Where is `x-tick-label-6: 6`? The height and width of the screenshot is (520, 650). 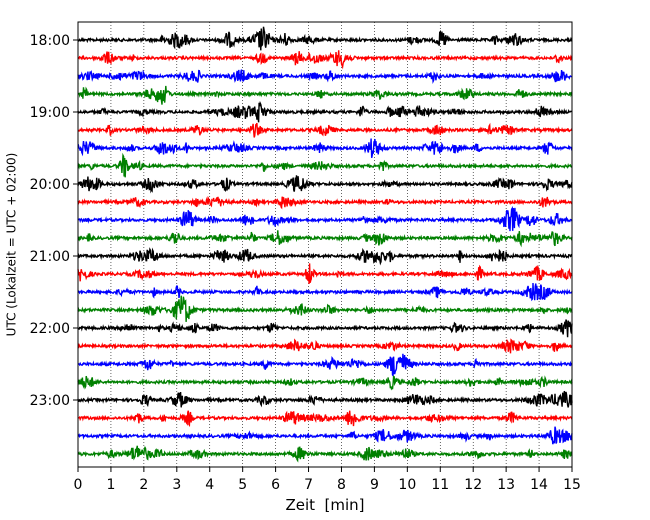 x-tick-label-6: 6 is located at coordinates (275, 485).